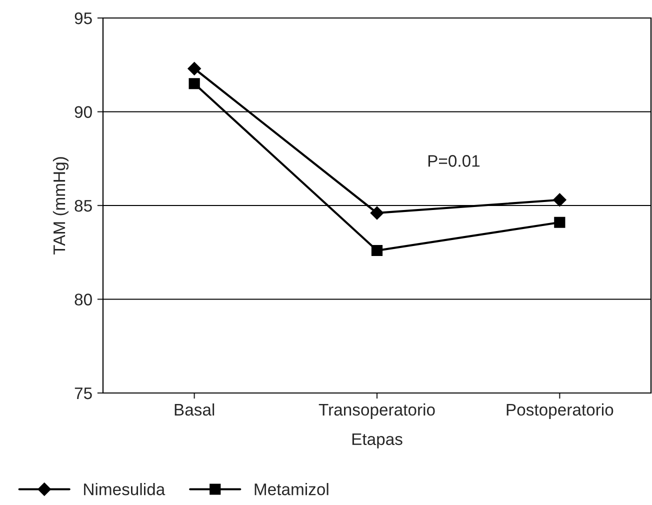 This screenshot has width=652, height=505. Describe the element at coordinates (60, 205) in the screenshot. I see `y-axis-title: TAM (mmHg)` at that location.